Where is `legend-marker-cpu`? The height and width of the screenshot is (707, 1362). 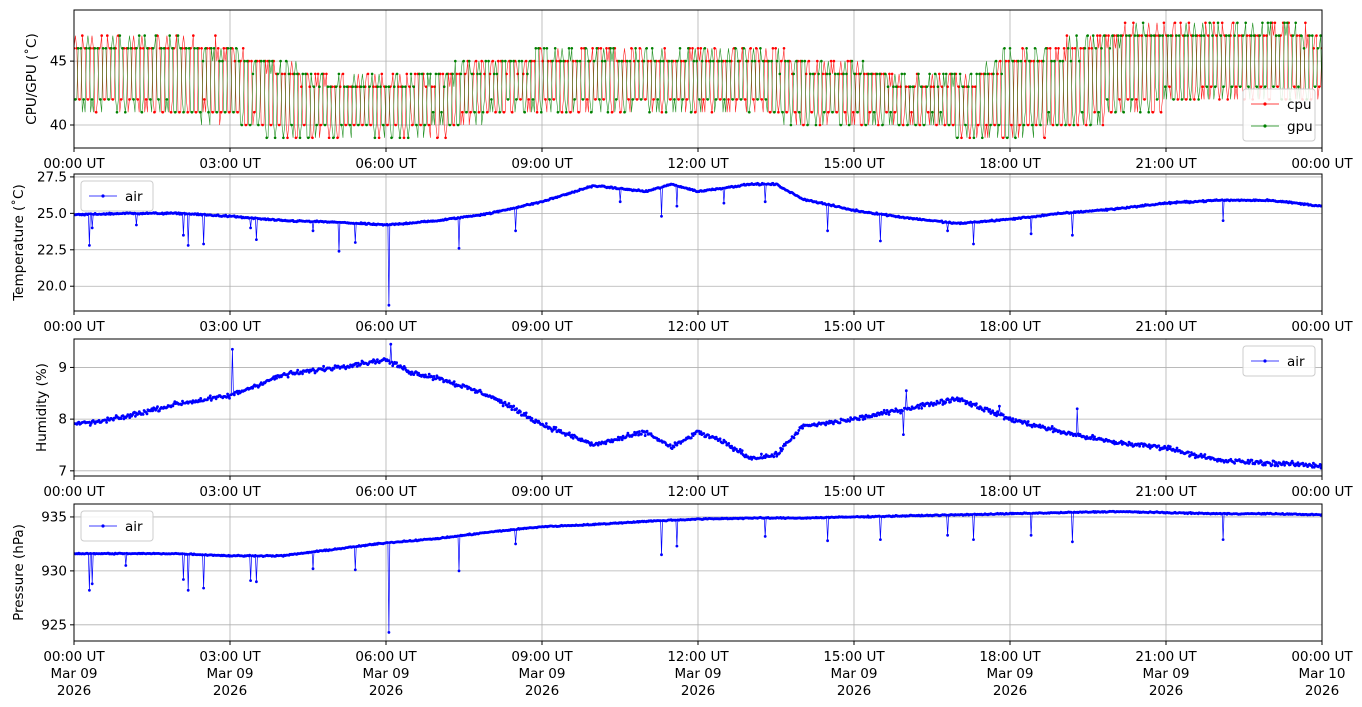 legend-marker-cpu is located at coordinates (1265, 104).